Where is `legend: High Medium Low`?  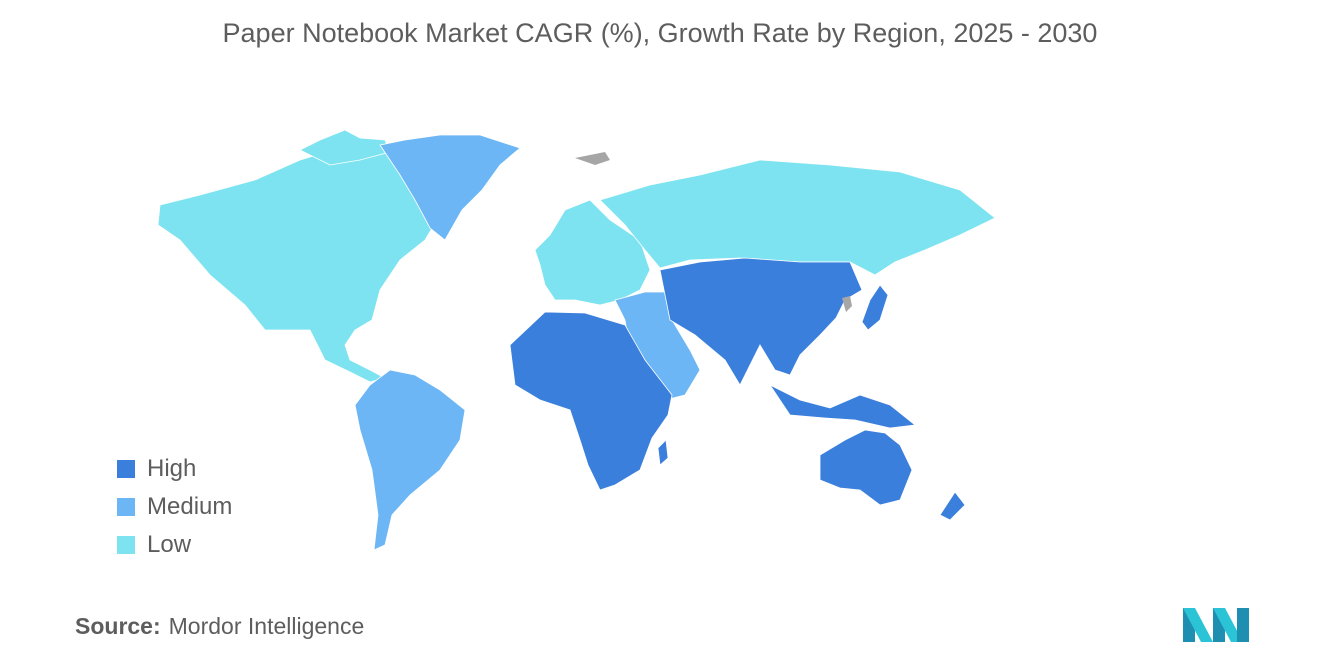 legend: High Medium Low is located at coordinates (174, 507).